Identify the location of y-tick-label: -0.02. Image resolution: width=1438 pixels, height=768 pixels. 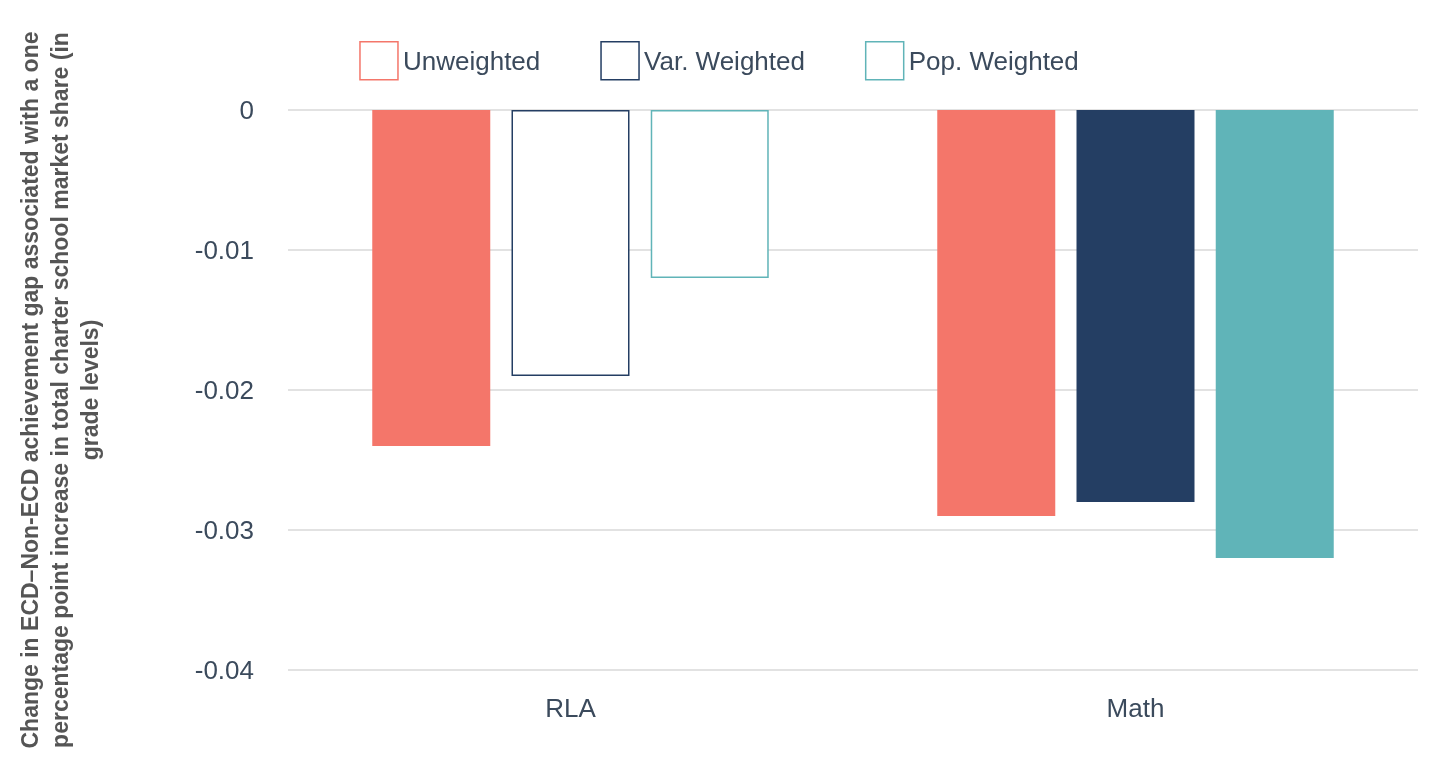
(224, 390).